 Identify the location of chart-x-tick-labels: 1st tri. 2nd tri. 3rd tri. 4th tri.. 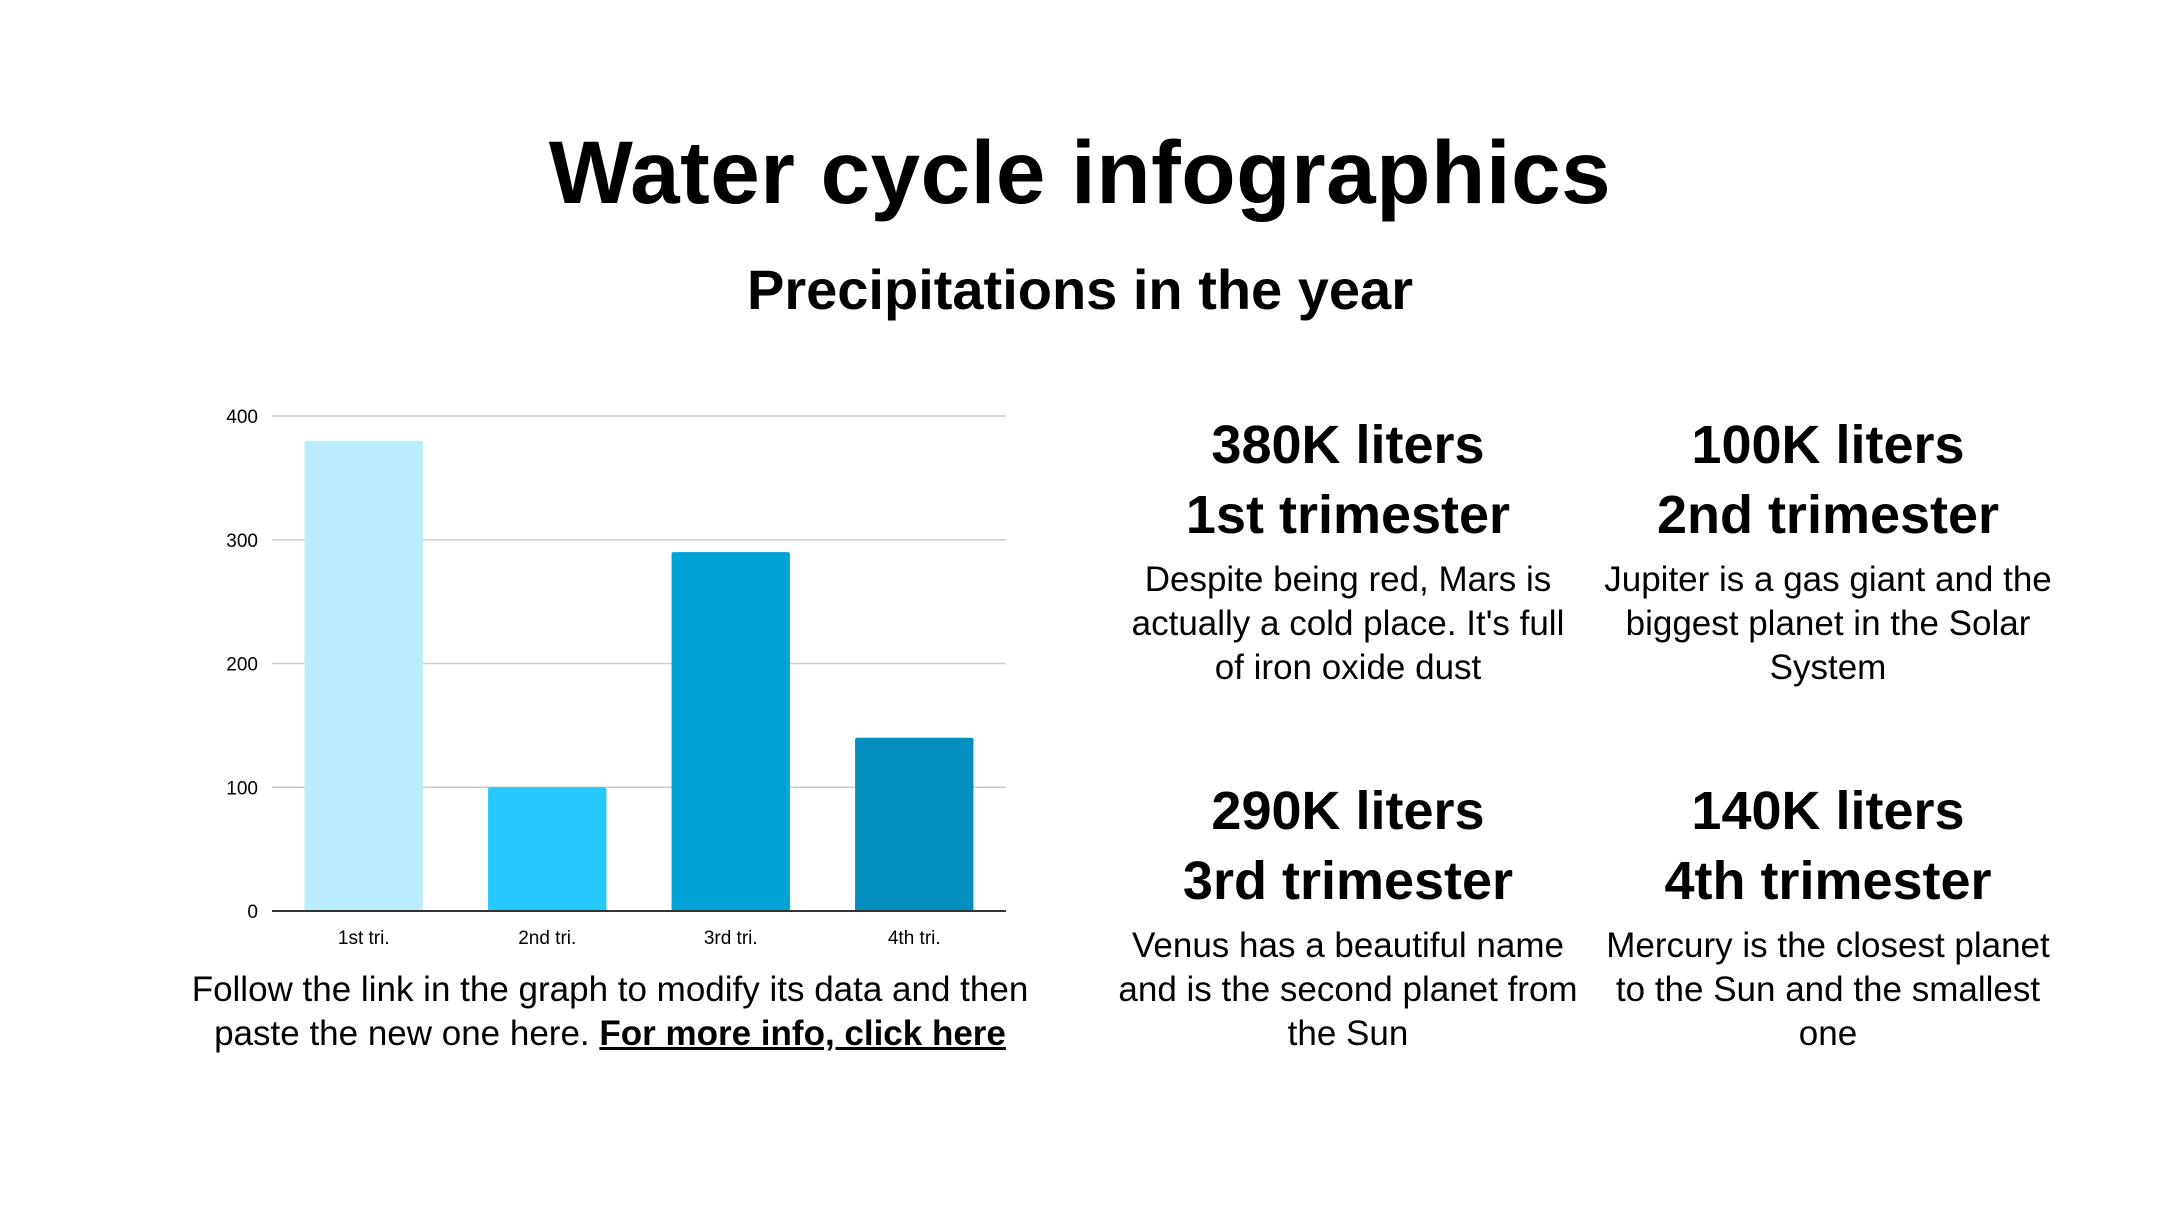
(639, 938).